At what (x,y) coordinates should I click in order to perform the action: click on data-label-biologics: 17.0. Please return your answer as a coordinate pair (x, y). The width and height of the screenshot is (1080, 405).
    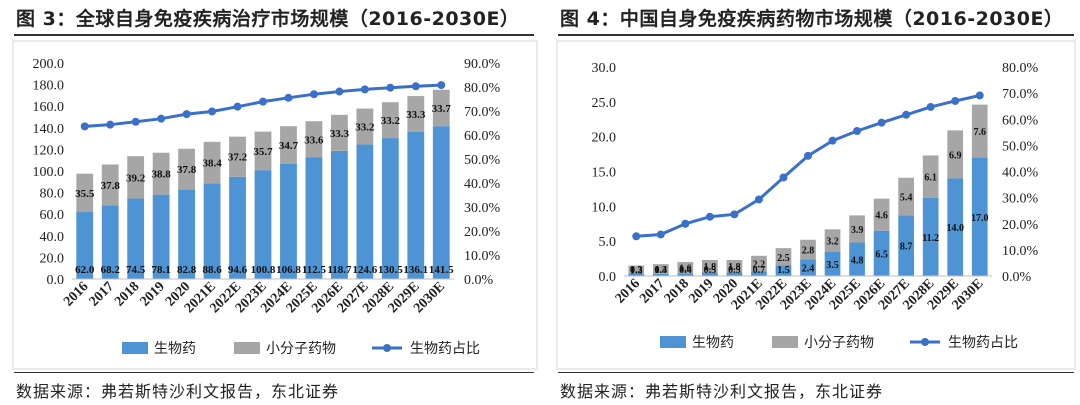
    Looking at the image, I should click on (980, 218).